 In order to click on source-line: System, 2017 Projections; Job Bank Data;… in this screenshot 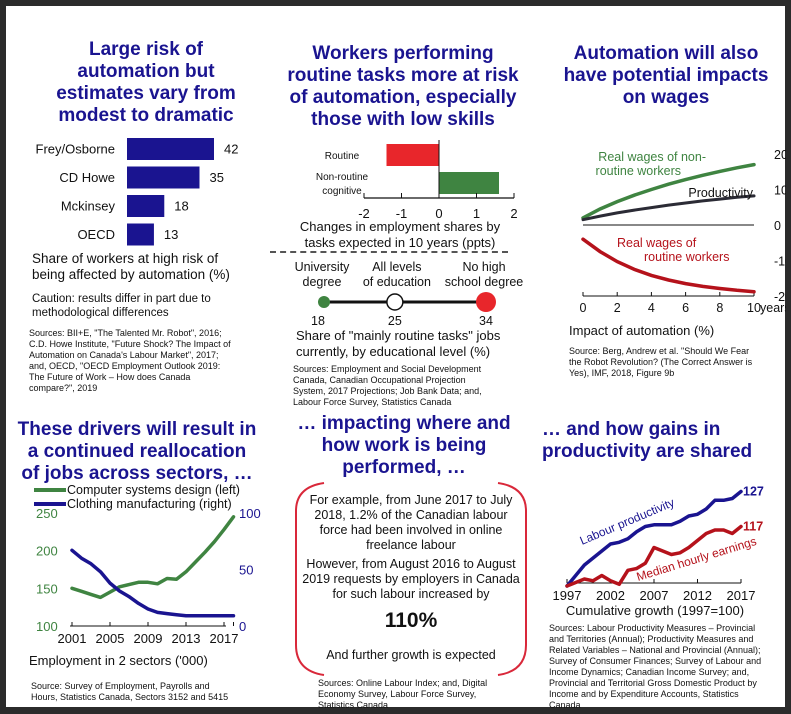, I will do `click(387, 391)`.